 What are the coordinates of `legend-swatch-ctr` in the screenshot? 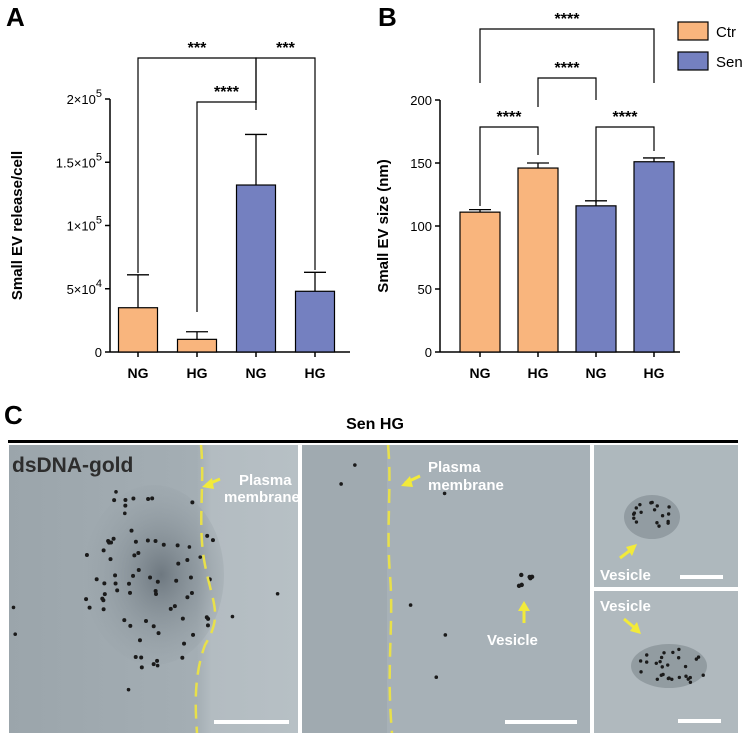 It's located at (693, 31).